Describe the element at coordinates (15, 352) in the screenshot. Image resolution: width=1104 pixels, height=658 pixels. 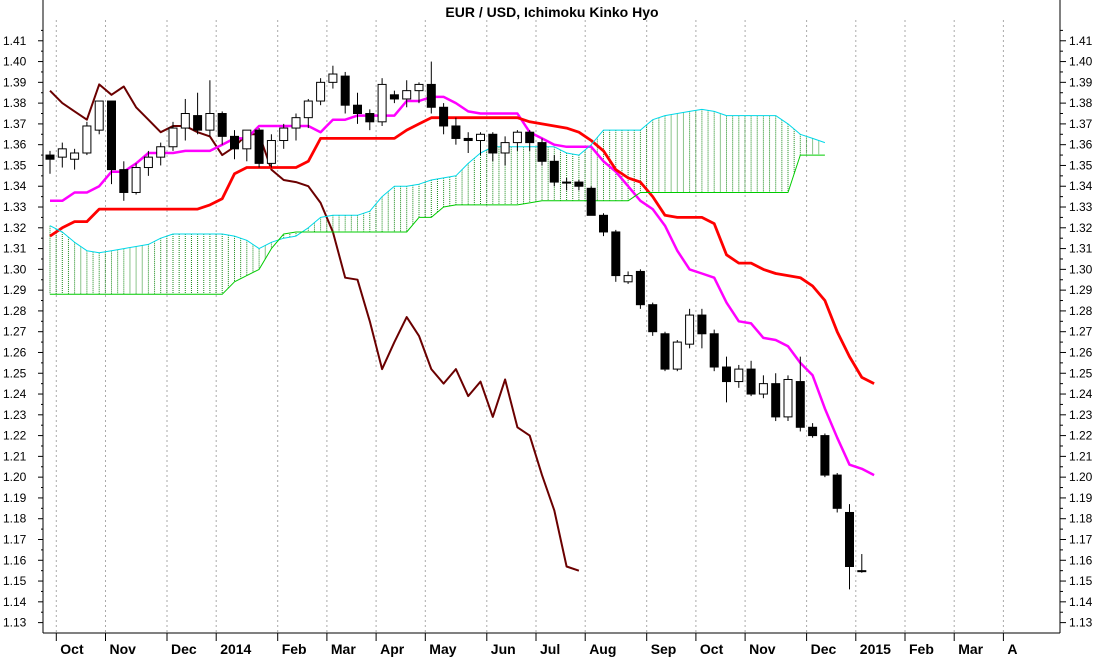
I see `y-tick-label-left: 1.26` at that location.